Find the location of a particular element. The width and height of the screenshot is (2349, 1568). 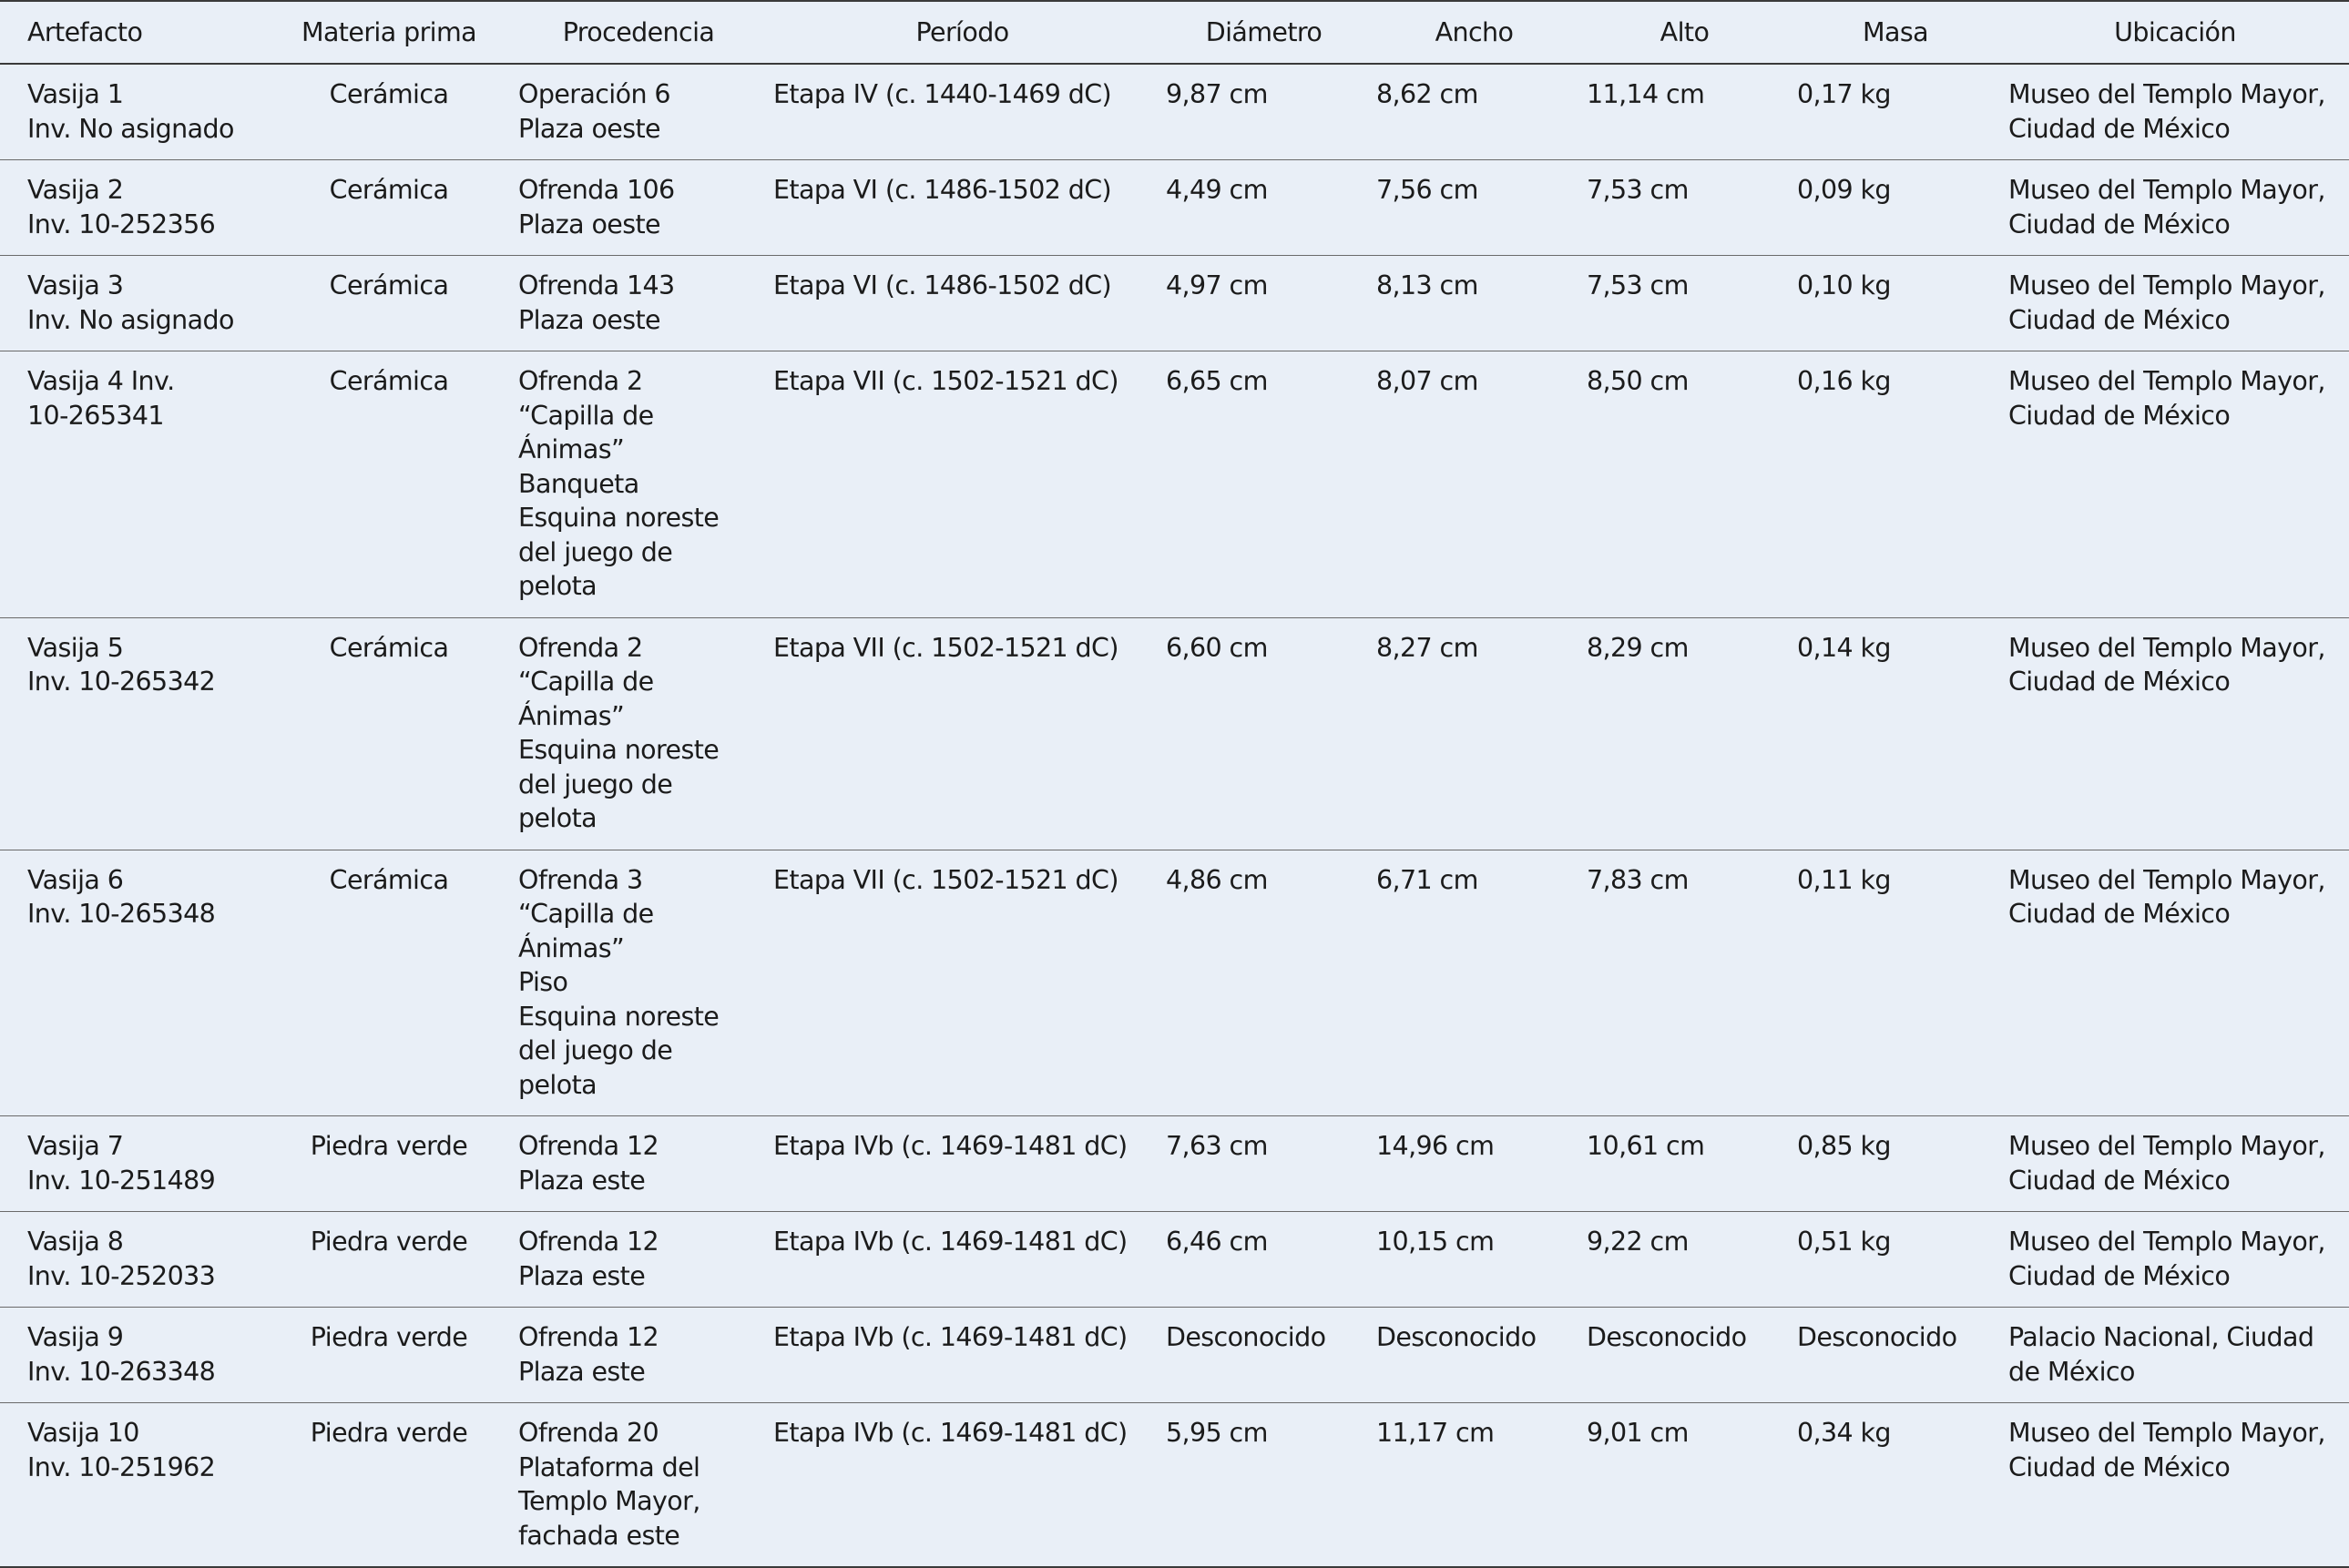

header-masa: Masa is located at coordinates (1896, 31).